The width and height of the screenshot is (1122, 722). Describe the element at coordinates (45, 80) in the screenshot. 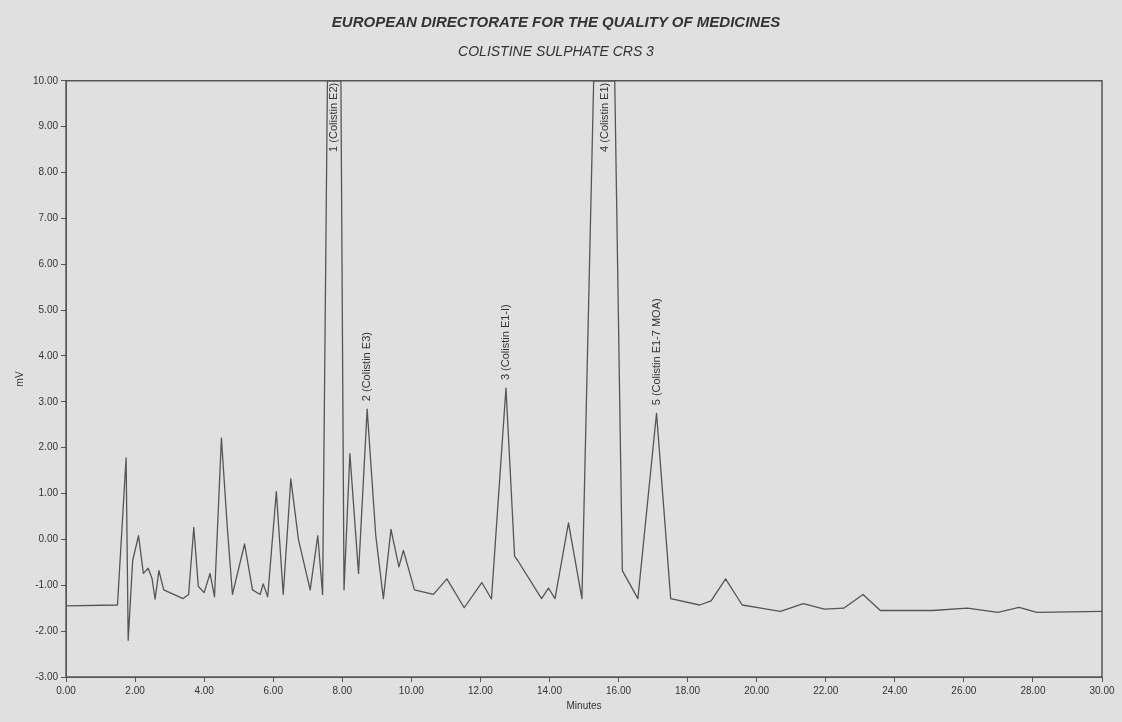

I see `y-tick-label: 10.00` at that location.